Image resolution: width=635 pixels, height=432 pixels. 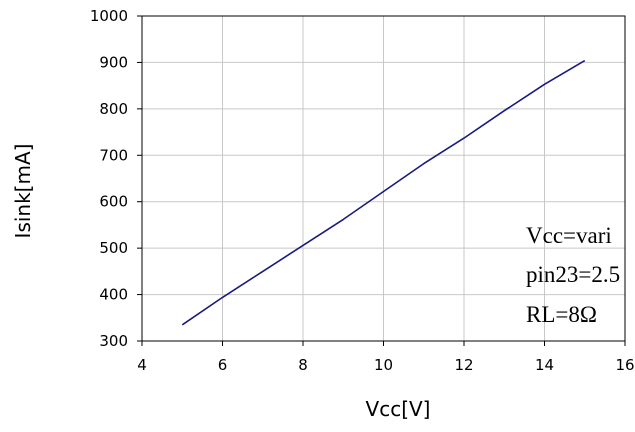 What do you see at coordinates (113, 202) in the screenshot?
I see `y-tick-label-3: 600` at bounding box center [113, 202].